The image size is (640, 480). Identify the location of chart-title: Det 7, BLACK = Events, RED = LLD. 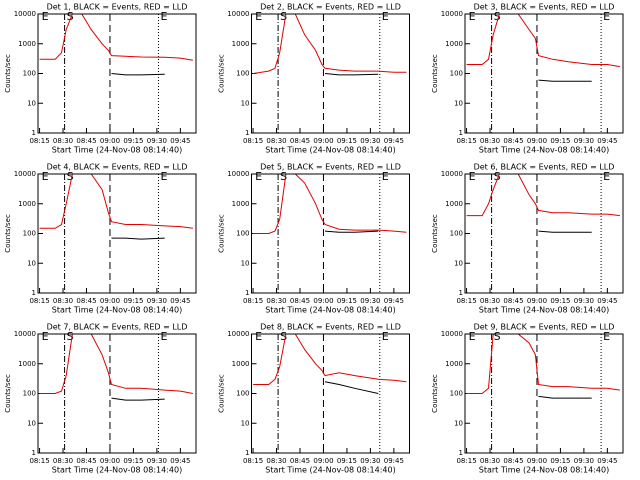
(117, 327).